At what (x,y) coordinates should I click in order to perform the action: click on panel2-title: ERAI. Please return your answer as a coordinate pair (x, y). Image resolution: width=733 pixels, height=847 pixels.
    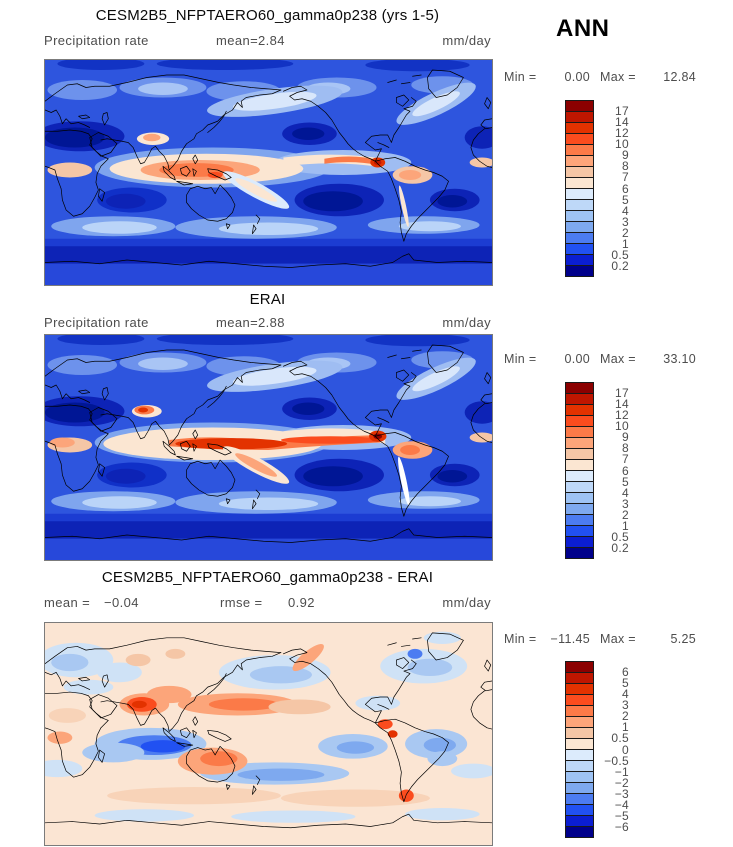
    Looking at the image, I should click on (267, 299).